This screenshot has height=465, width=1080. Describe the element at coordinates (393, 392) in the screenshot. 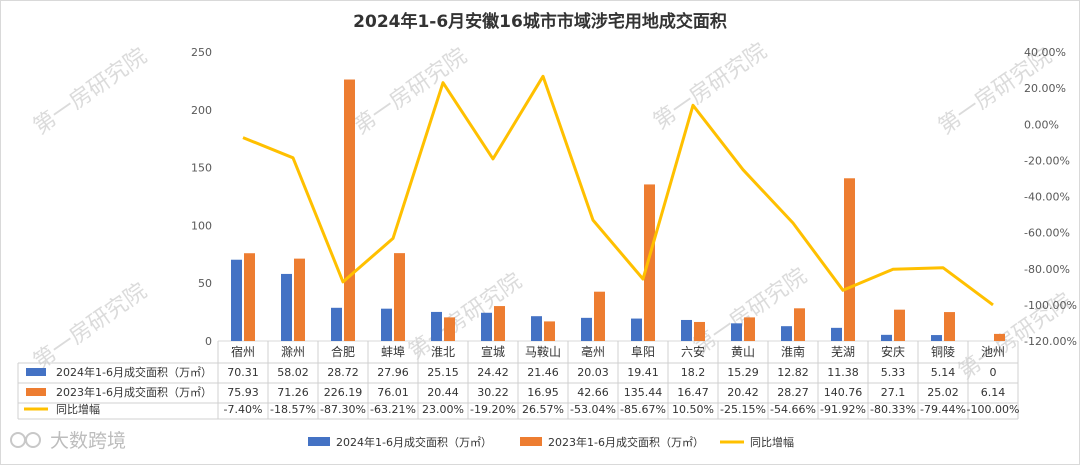

I see `table-cell: 76.01` at that location.